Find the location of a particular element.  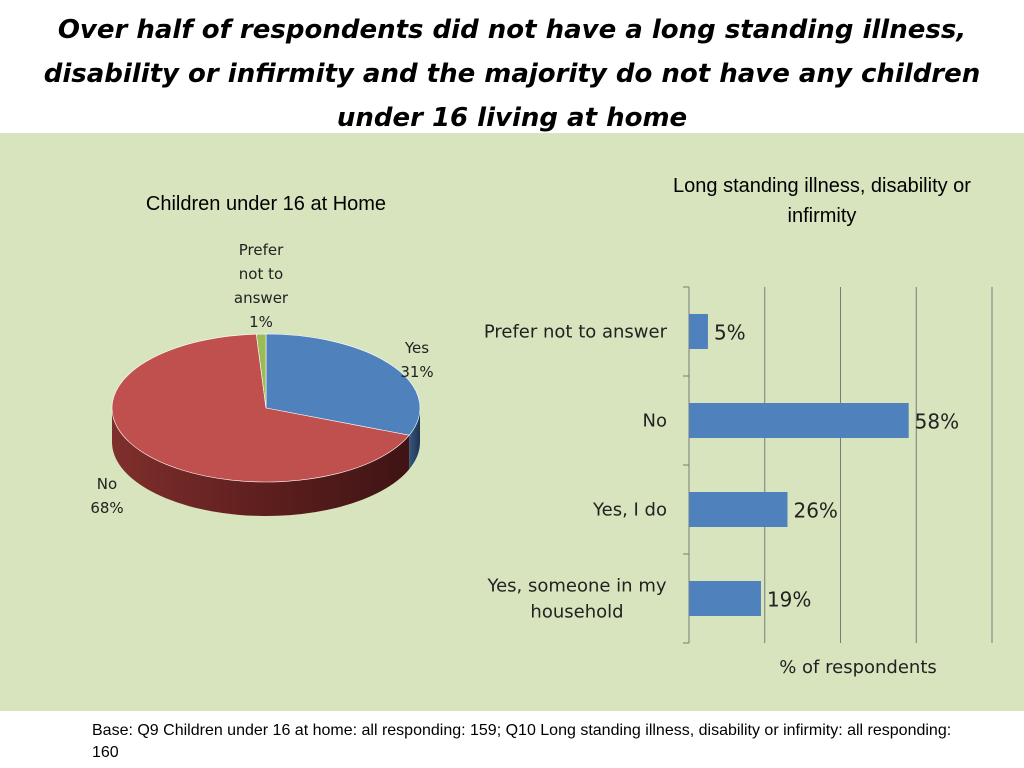

pie-chart-title: Children under 16 at Home is located at coordinates (266, 204).